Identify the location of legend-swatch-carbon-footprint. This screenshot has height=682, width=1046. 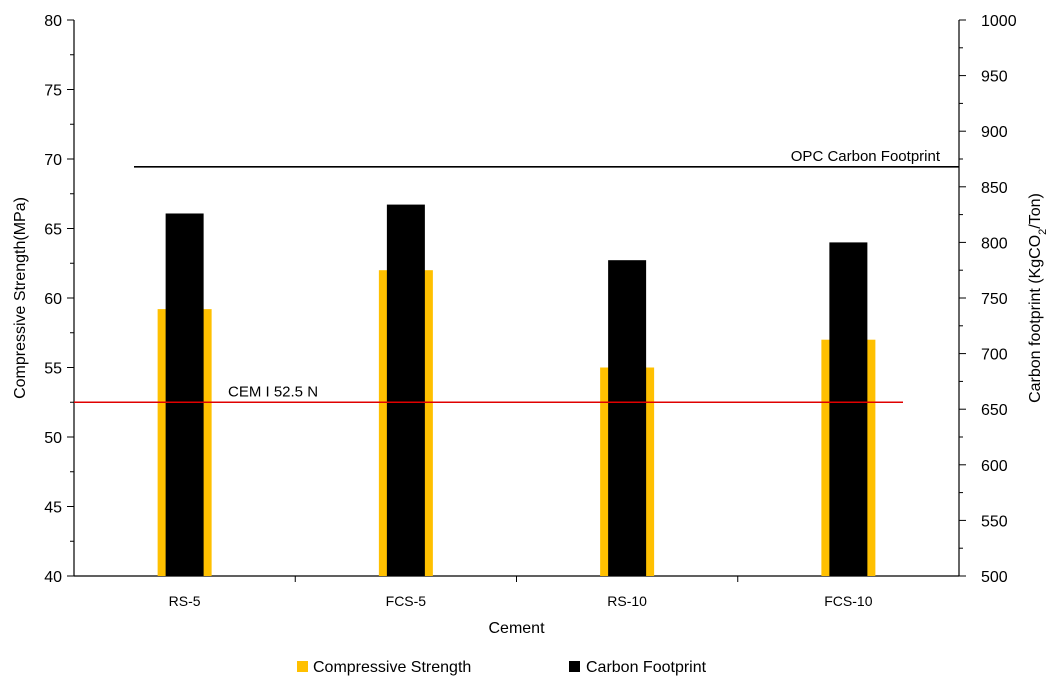
(574, 666).